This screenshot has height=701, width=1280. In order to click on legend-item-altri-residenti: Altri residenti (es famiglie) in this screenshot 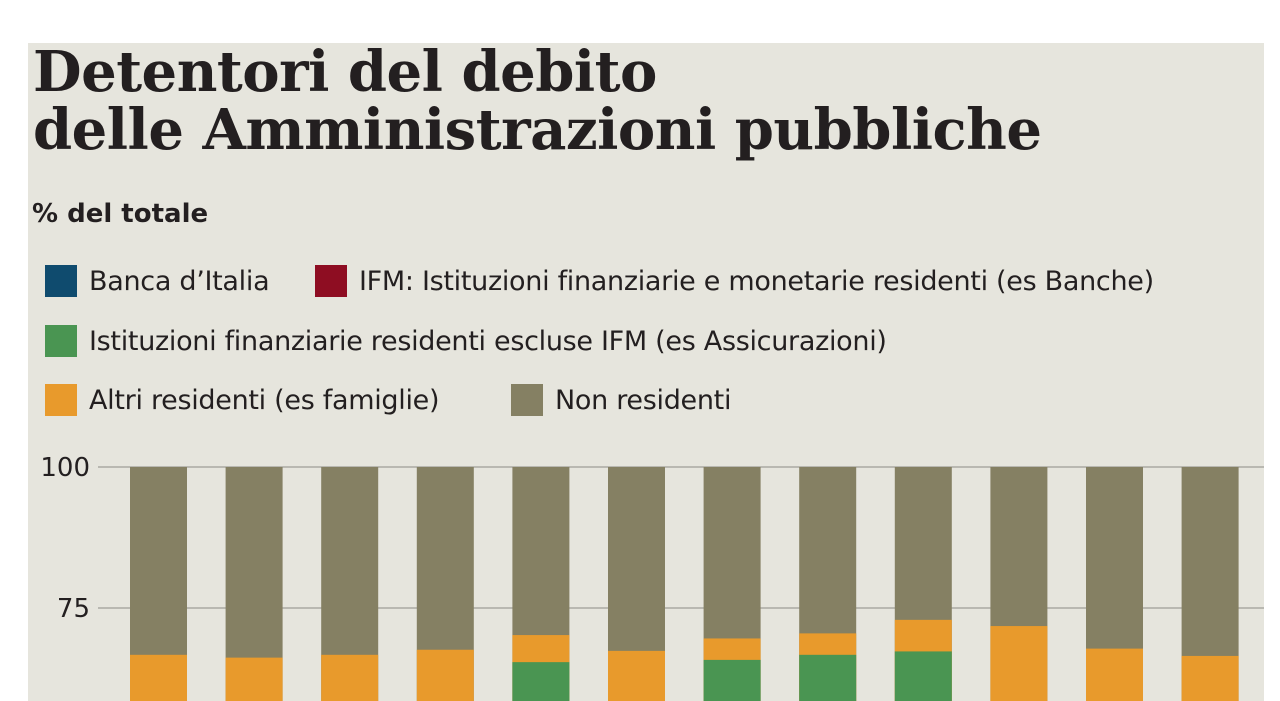, I will do `click(242, 400)`.